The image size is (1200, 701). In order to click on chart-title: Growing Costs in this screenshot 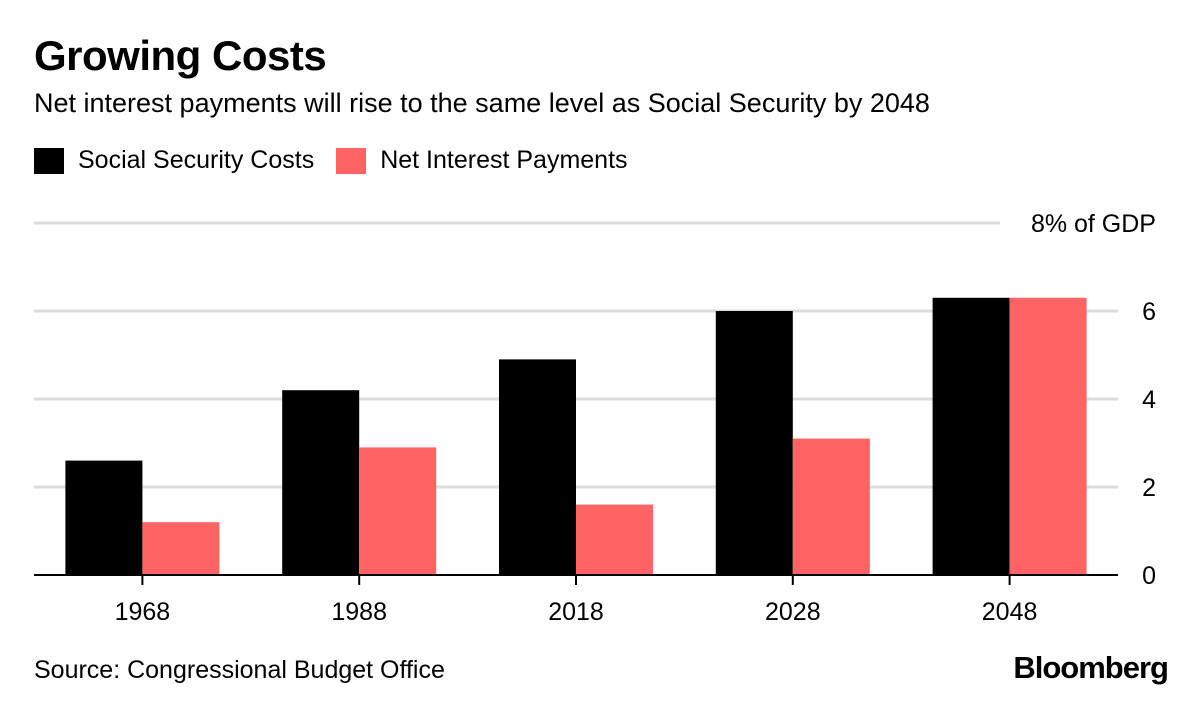, I will do `click(180, 55)`.